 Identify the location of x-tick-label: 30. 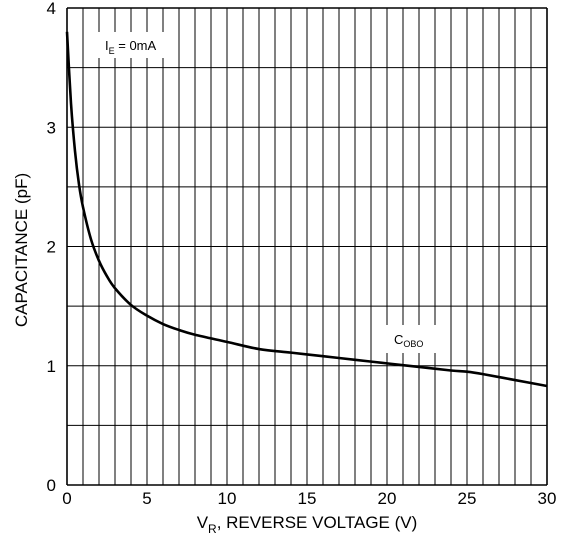
(547, 498).